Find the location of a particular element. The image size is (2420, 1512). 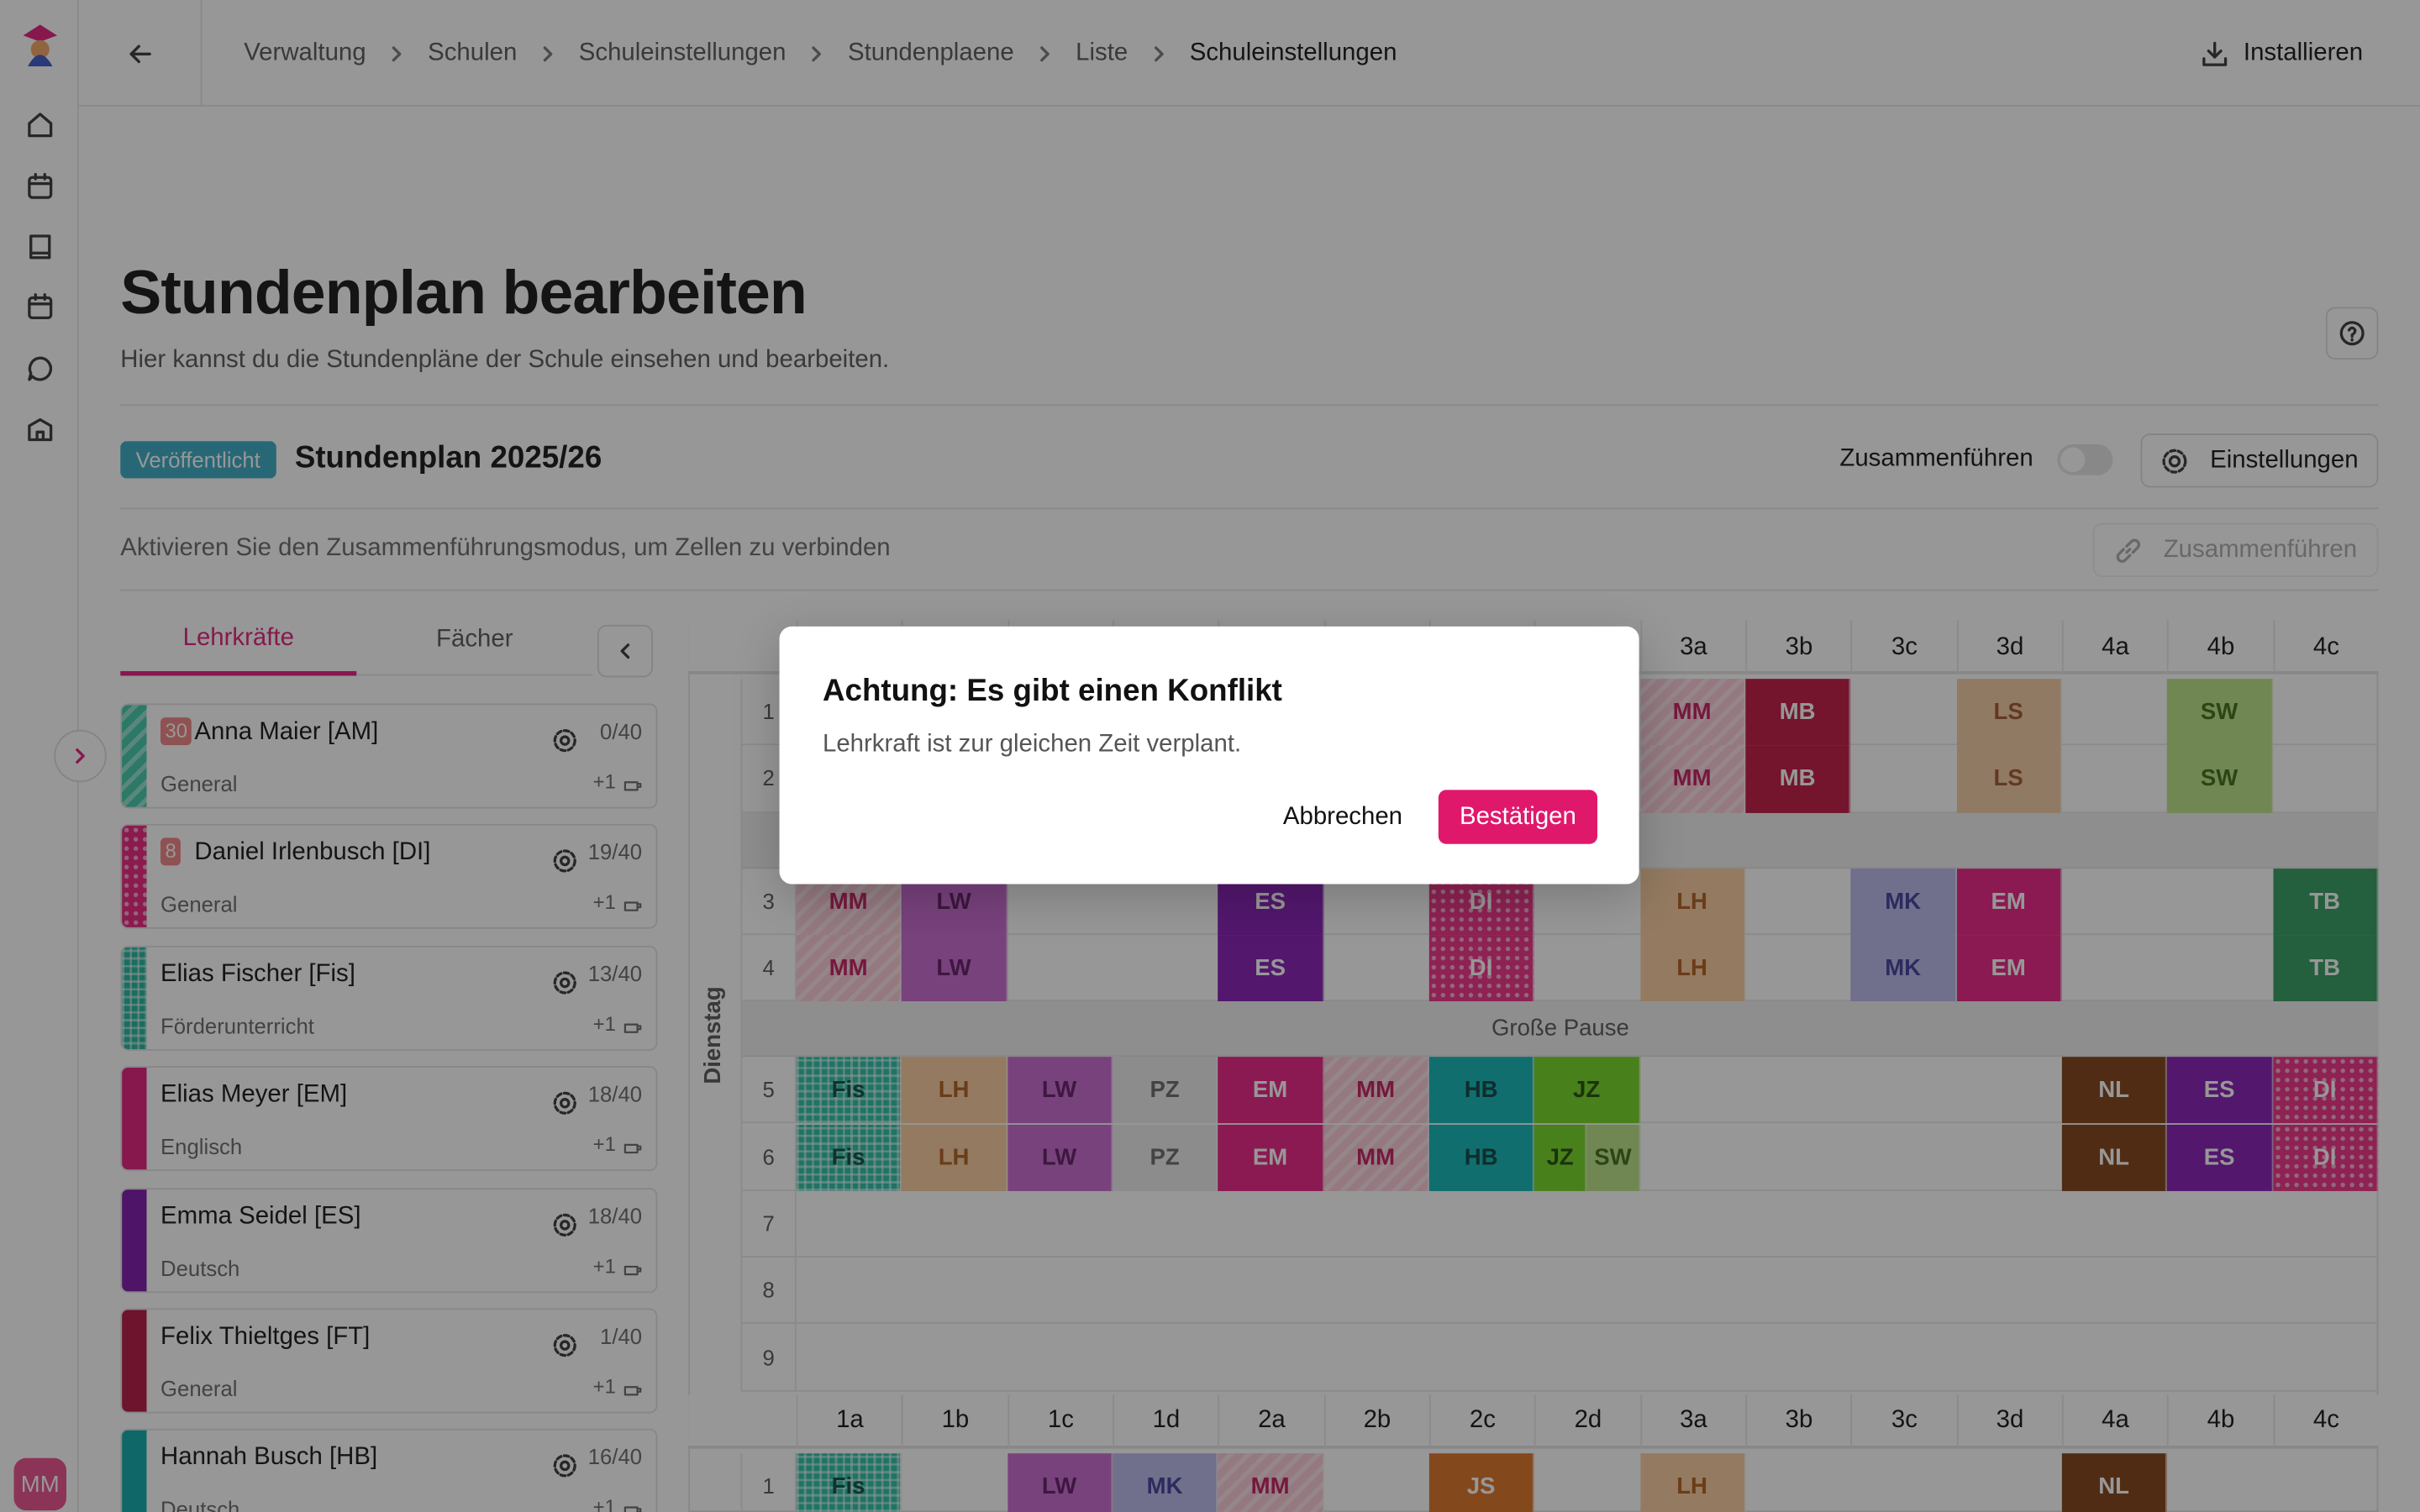

help-button is located at coordinates (2352, 333).